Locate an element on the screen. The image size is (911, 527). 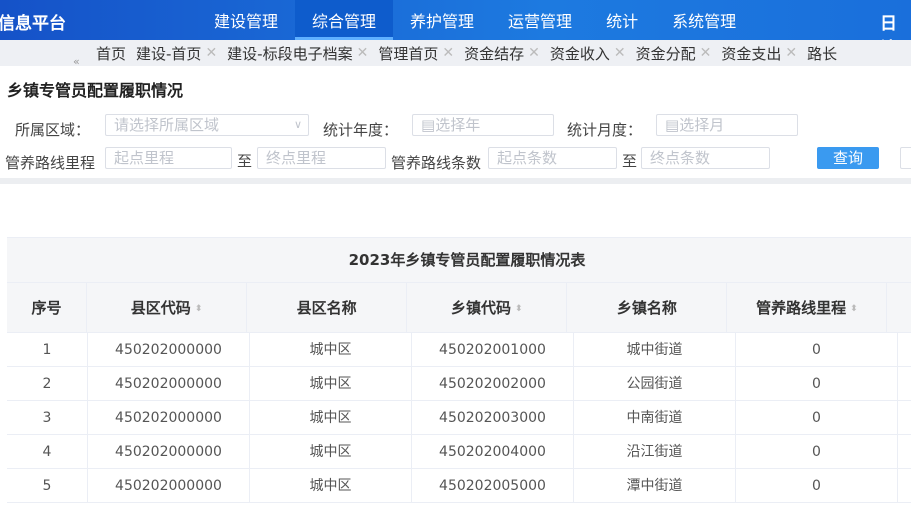
region-select: 请选择所属区域 ∨ is located at coordinates (207, 125).